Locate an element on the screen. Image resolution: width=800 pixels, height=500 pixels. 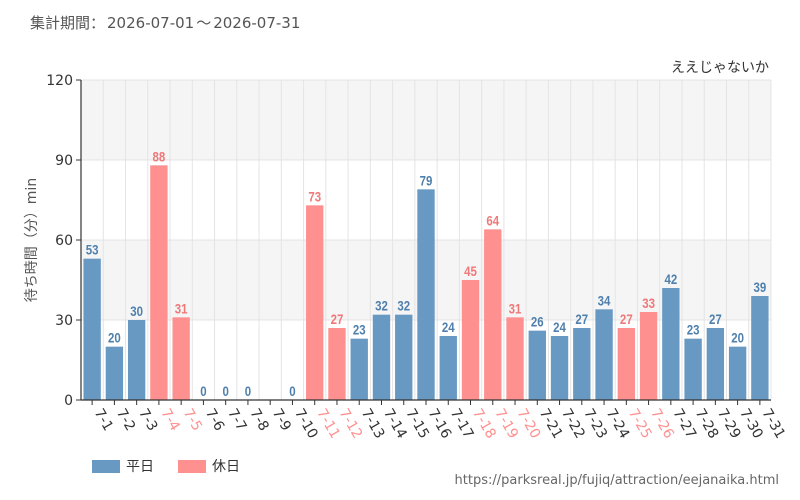
x-tick-label-7-7: 7-7 is located at coordinates (236, 420).